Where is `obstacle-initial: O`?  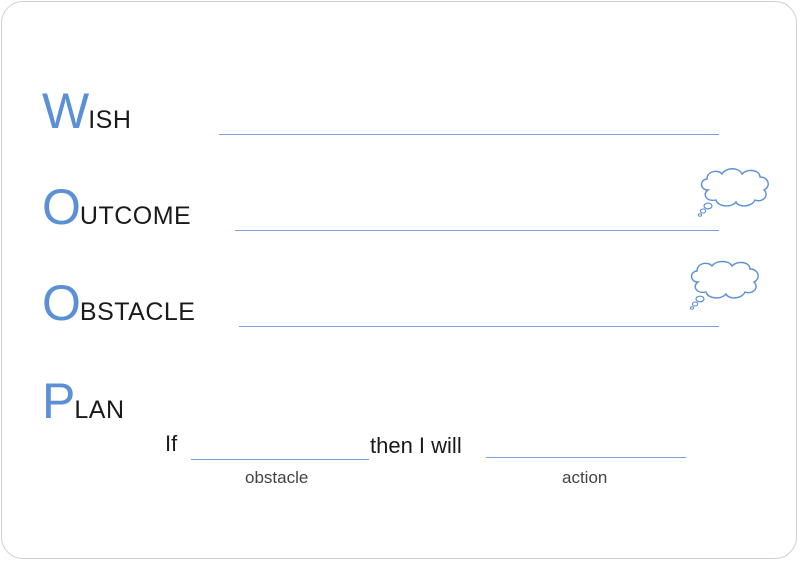 obstacle-initial: O is located at coordinates (61, 303).